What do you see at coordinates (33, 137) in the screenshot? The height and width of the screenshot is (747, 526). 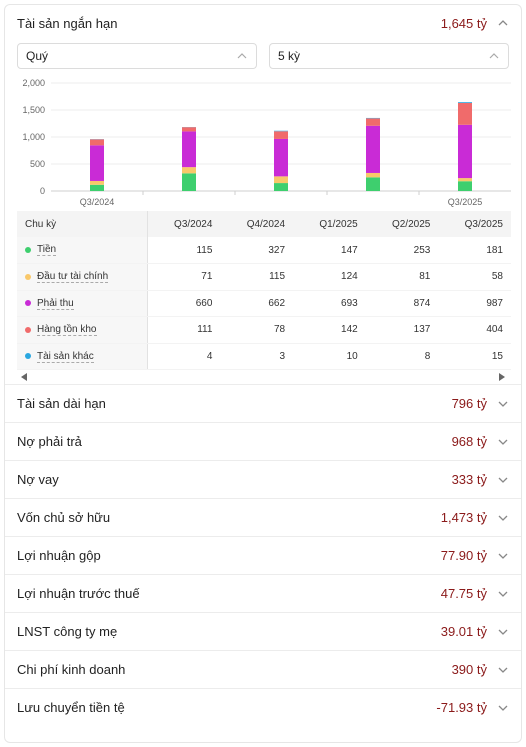 I see `y-tick-label: 1,000` at bounding box center [33, 137].